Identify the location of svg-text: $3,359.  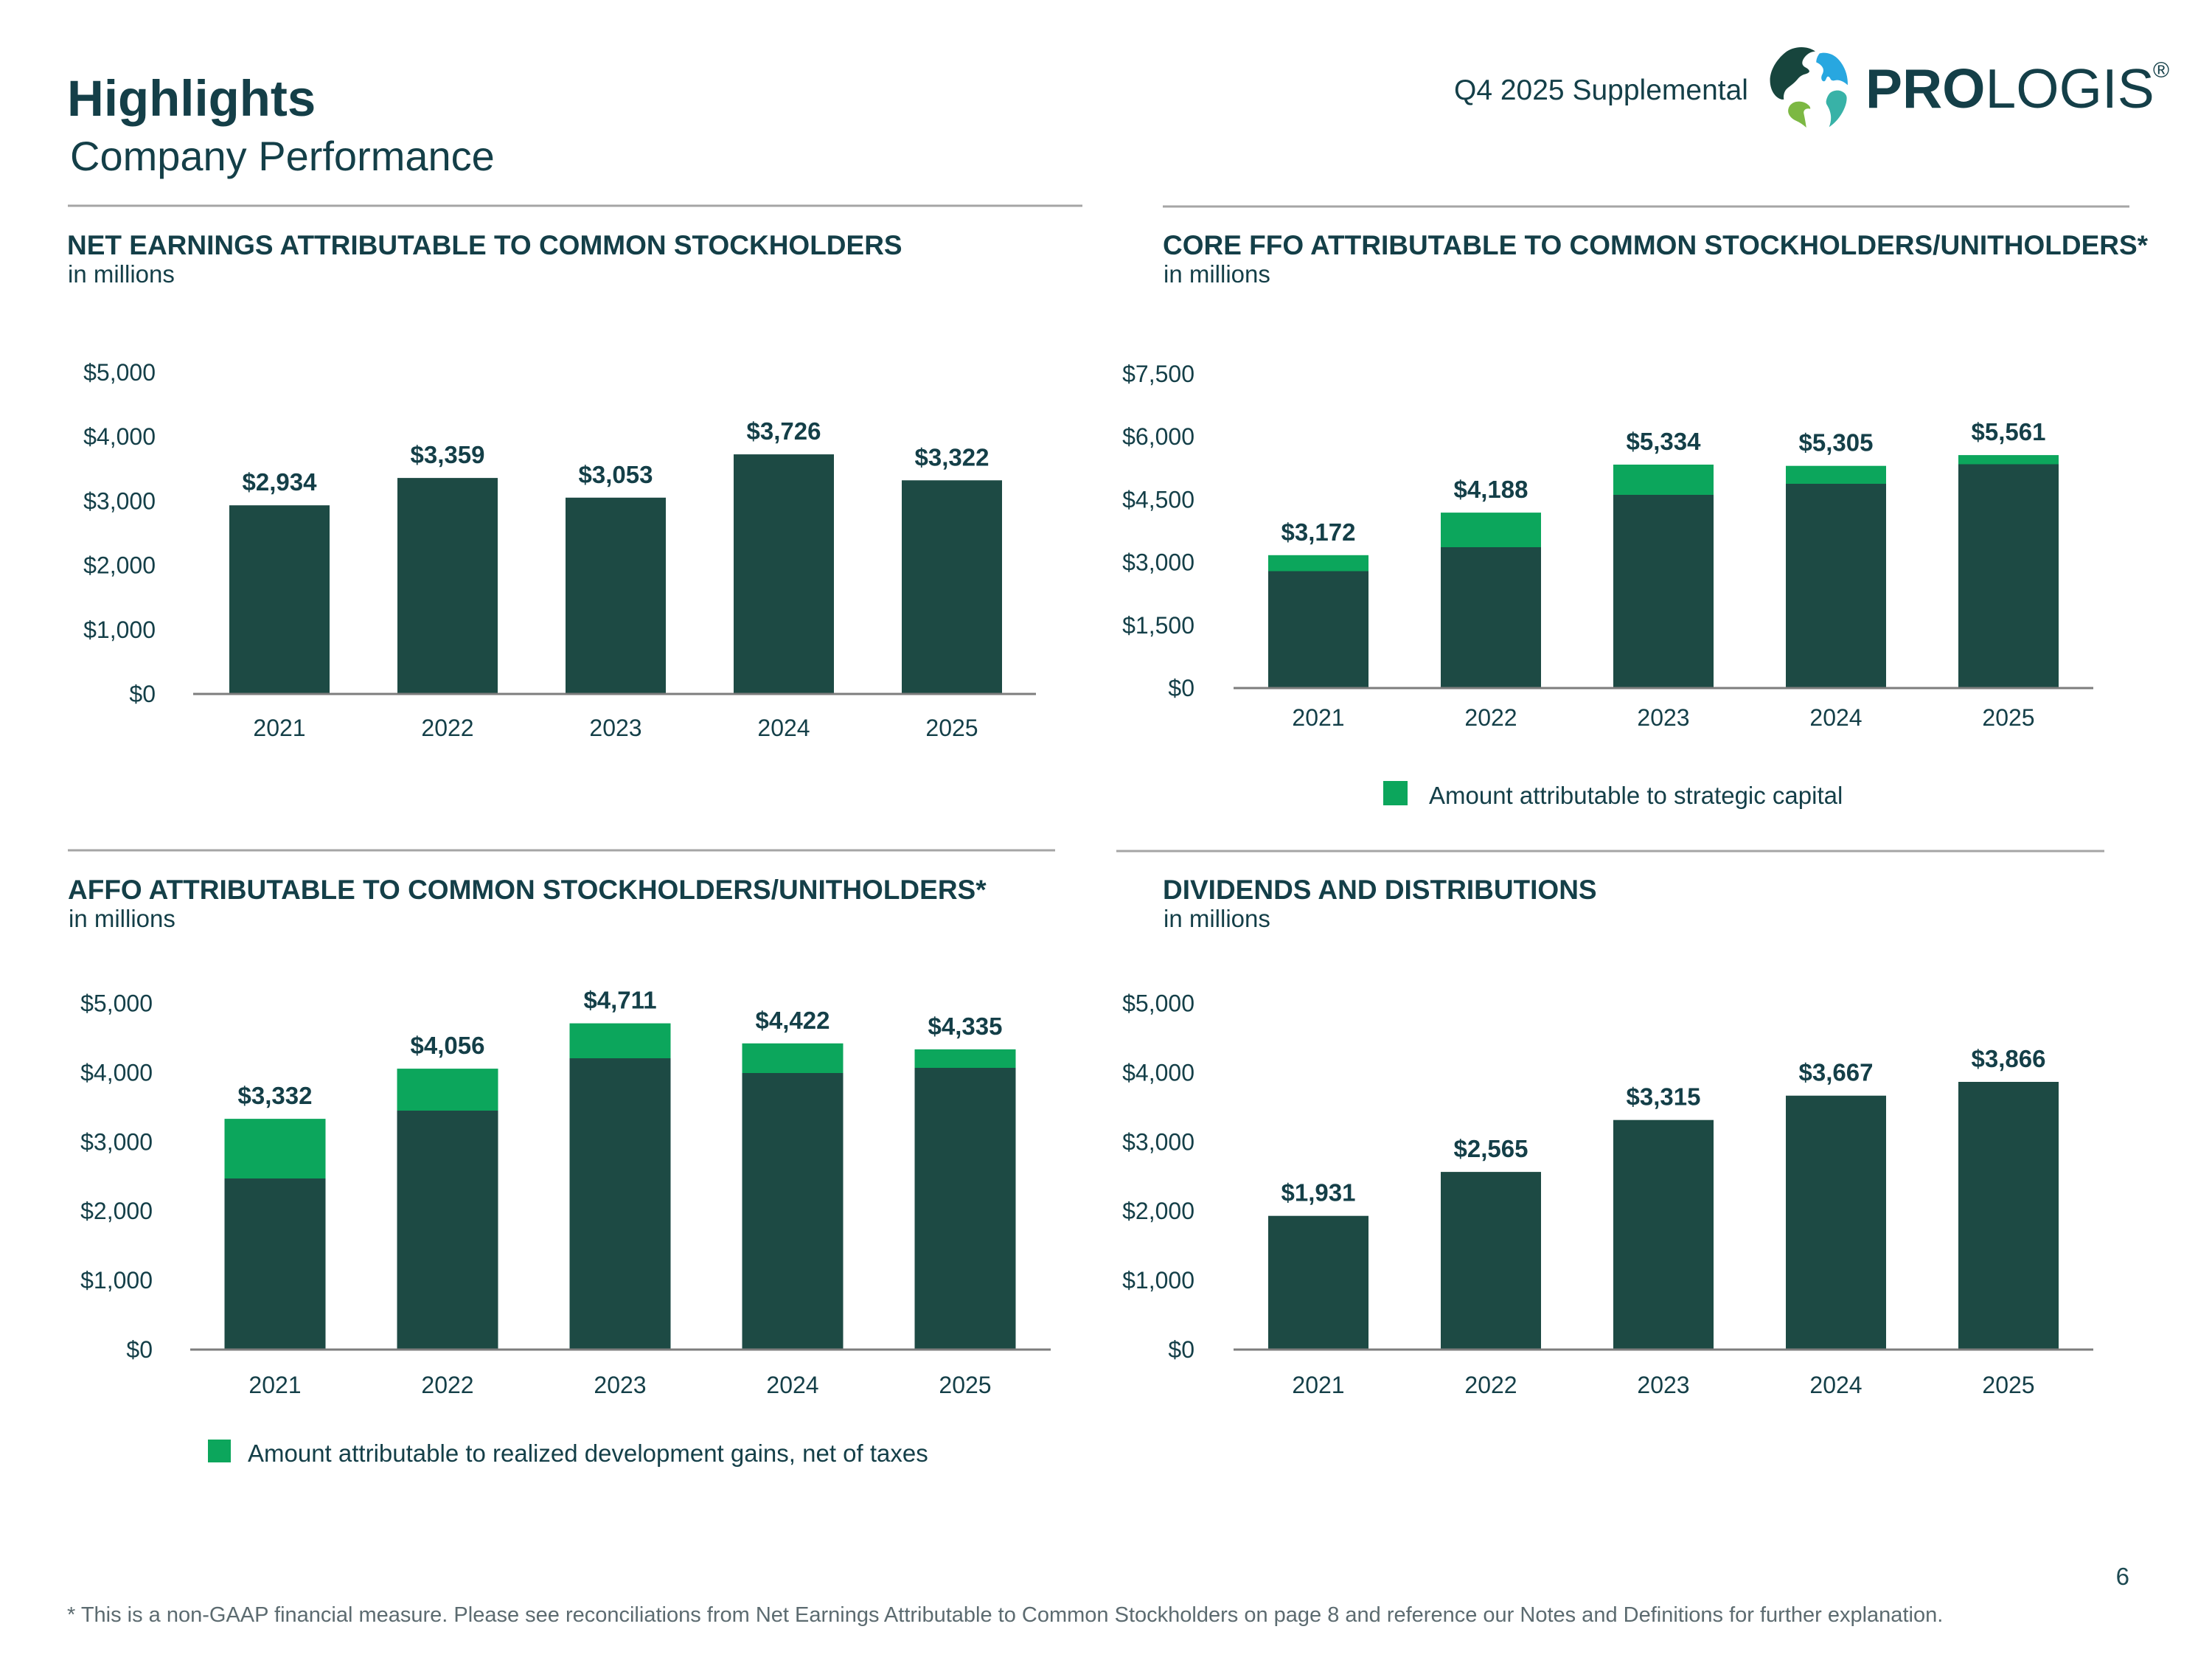
(448, 454).